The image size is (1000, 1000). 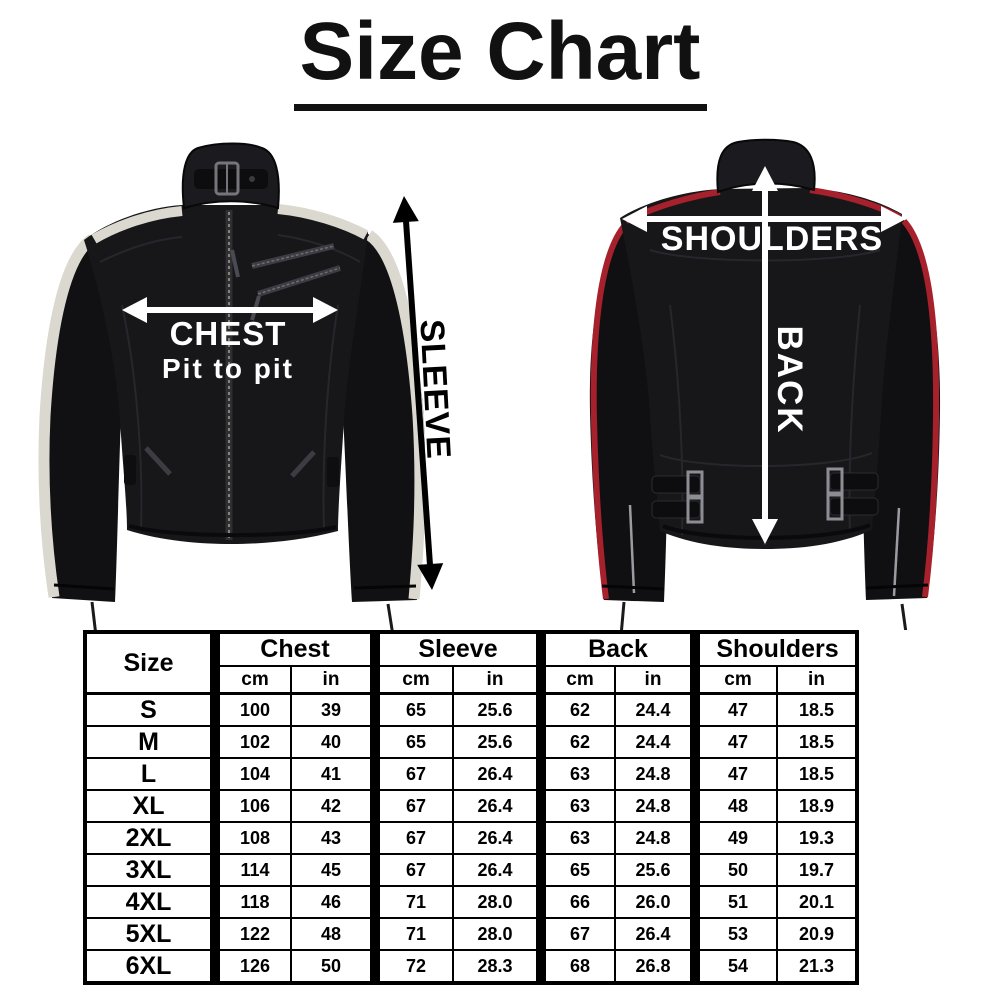 I want to click on chest-cm-cell: 118, so click(x=251, y=902).